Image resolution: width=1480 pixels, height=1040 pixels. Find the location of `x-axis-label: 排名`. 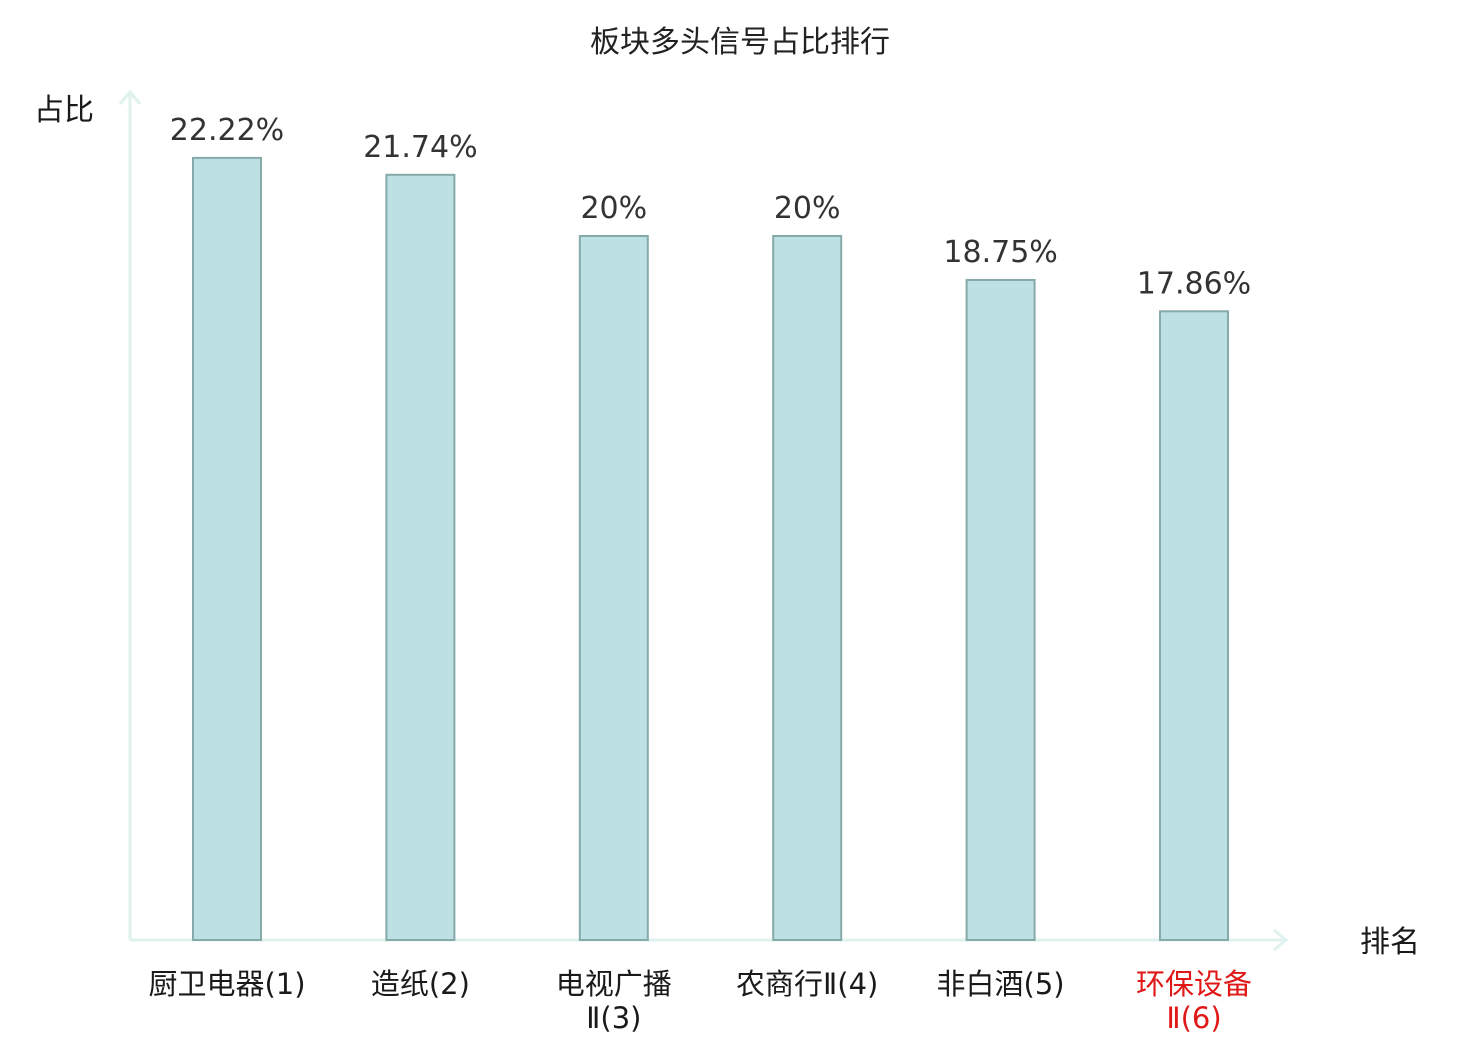

x-axis-label: 排名 is located at coordinates (1390, 942).